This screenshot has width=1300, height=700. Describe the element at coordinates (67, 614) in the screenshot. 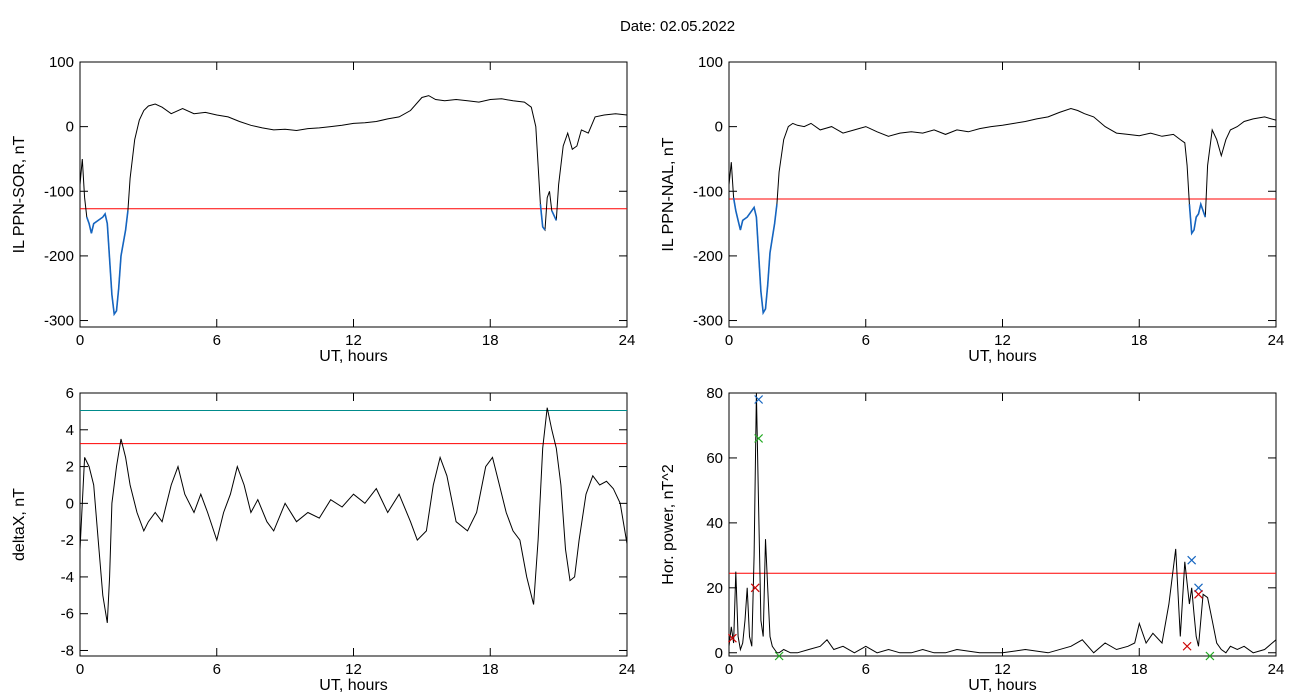

I see `y-tick-label: -6` at that location.